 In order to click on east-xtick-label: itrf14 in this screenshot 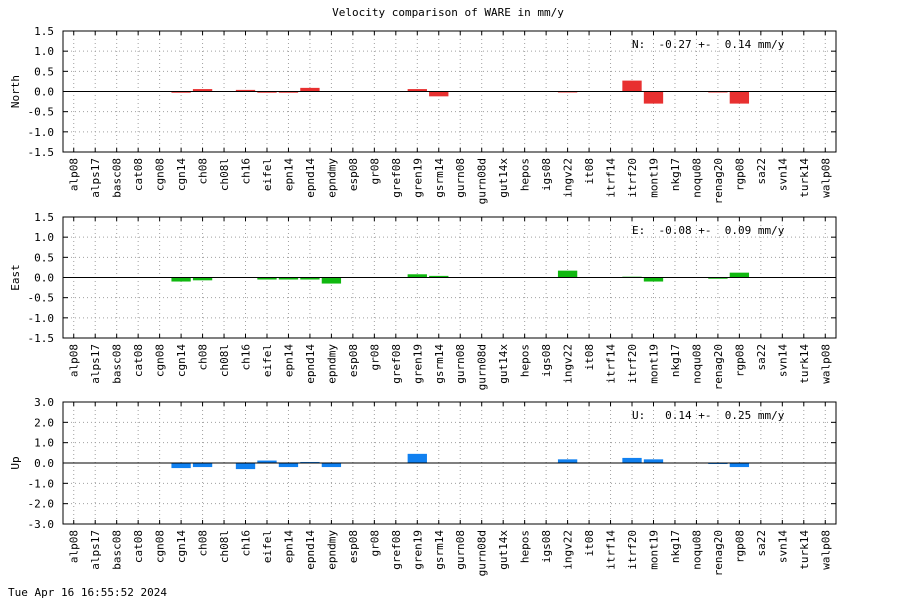, I will do `click(611, 364)`.